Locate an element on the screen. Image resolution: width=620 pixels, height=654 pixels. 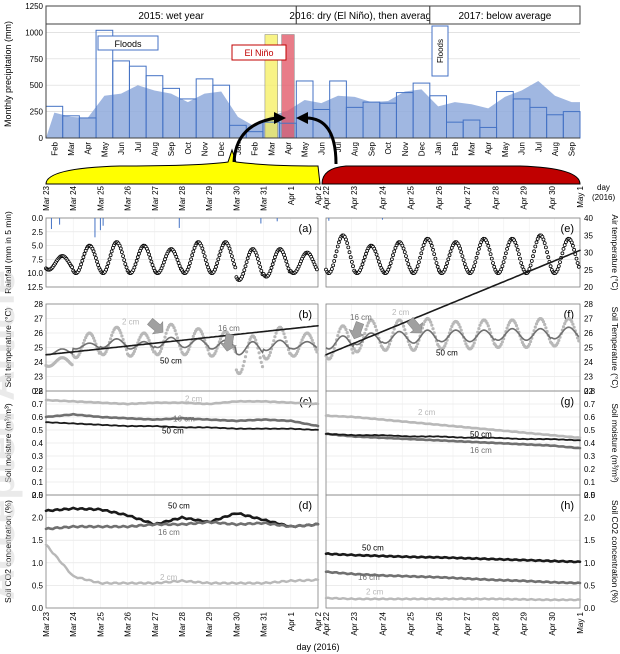
right-air-temperature is located at coordinates (452, 254).